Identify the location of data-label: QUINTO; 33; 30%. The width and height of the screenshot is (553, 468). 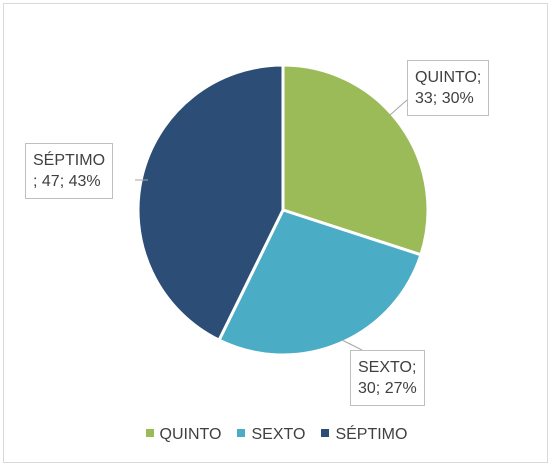
(448, 88).